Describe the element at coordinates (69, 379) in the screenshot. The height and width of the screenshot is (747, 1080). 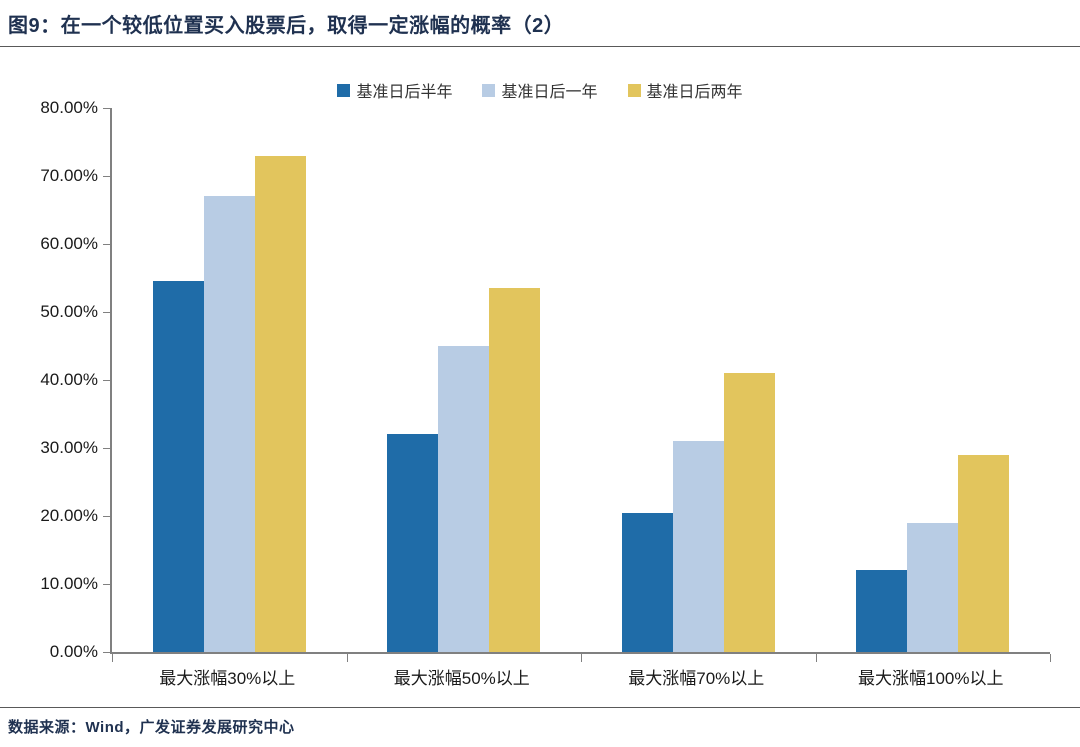
I see `y-tick-label: 40.00%` at that location.